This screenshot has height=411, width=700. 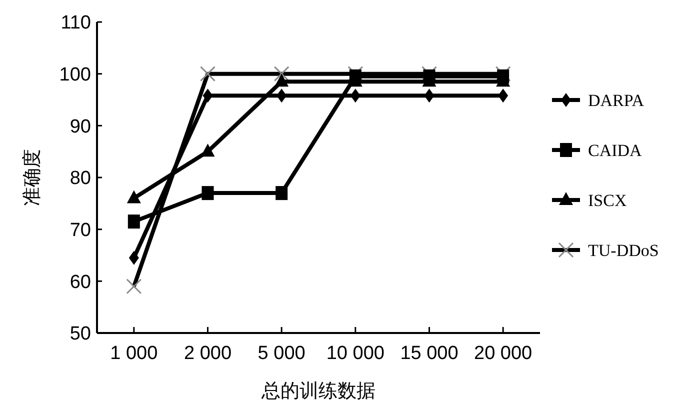 What do you see at coordinates (208, 353) in the screenshot?
I see `x-tick-label: 2 000` at bounding box center [208, 353].